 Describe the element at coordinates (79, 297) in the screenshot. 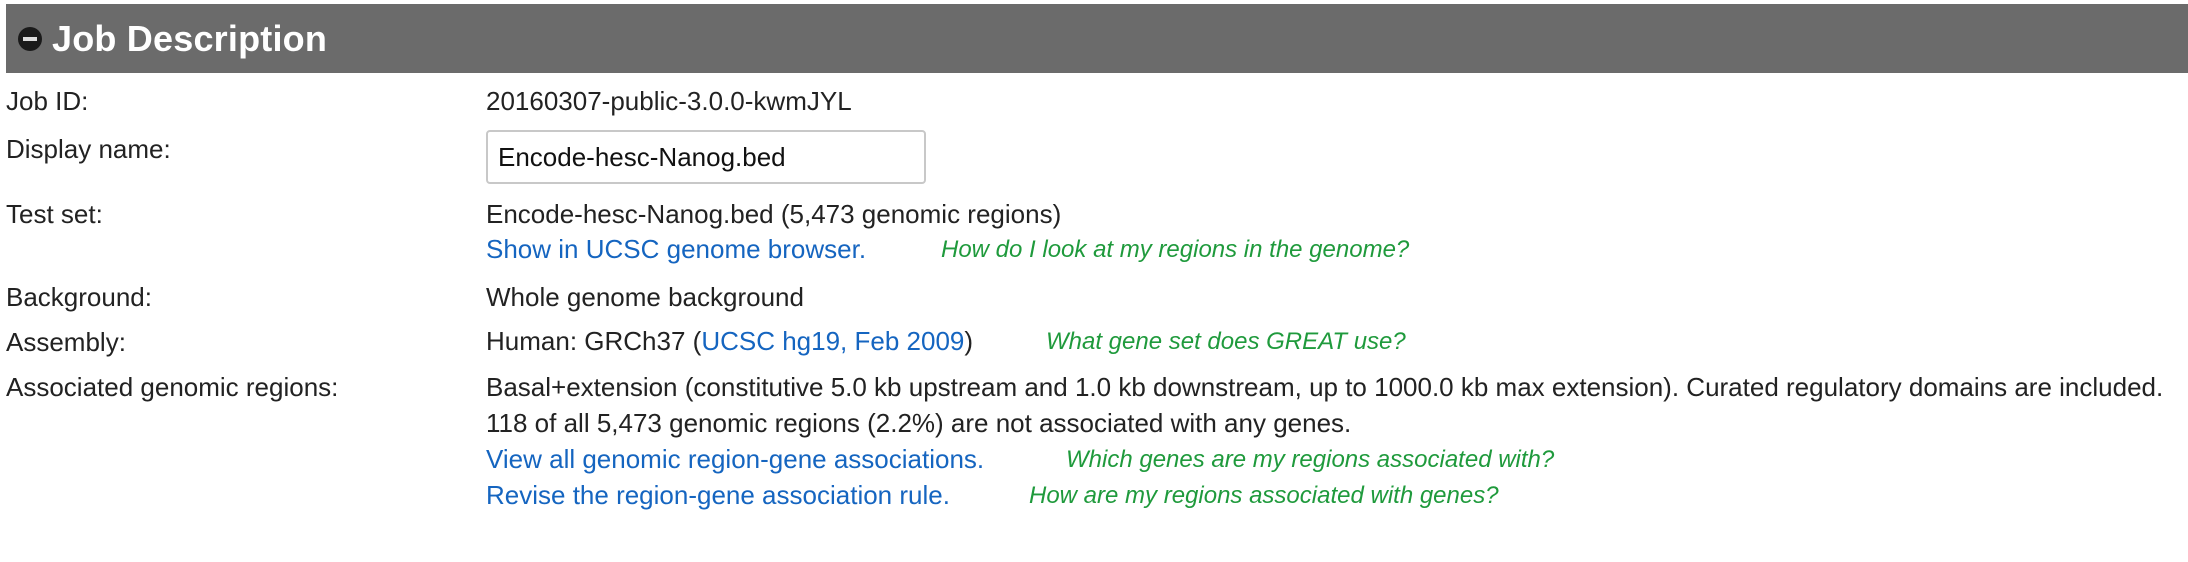

I see `background-label: Background:` at that location.